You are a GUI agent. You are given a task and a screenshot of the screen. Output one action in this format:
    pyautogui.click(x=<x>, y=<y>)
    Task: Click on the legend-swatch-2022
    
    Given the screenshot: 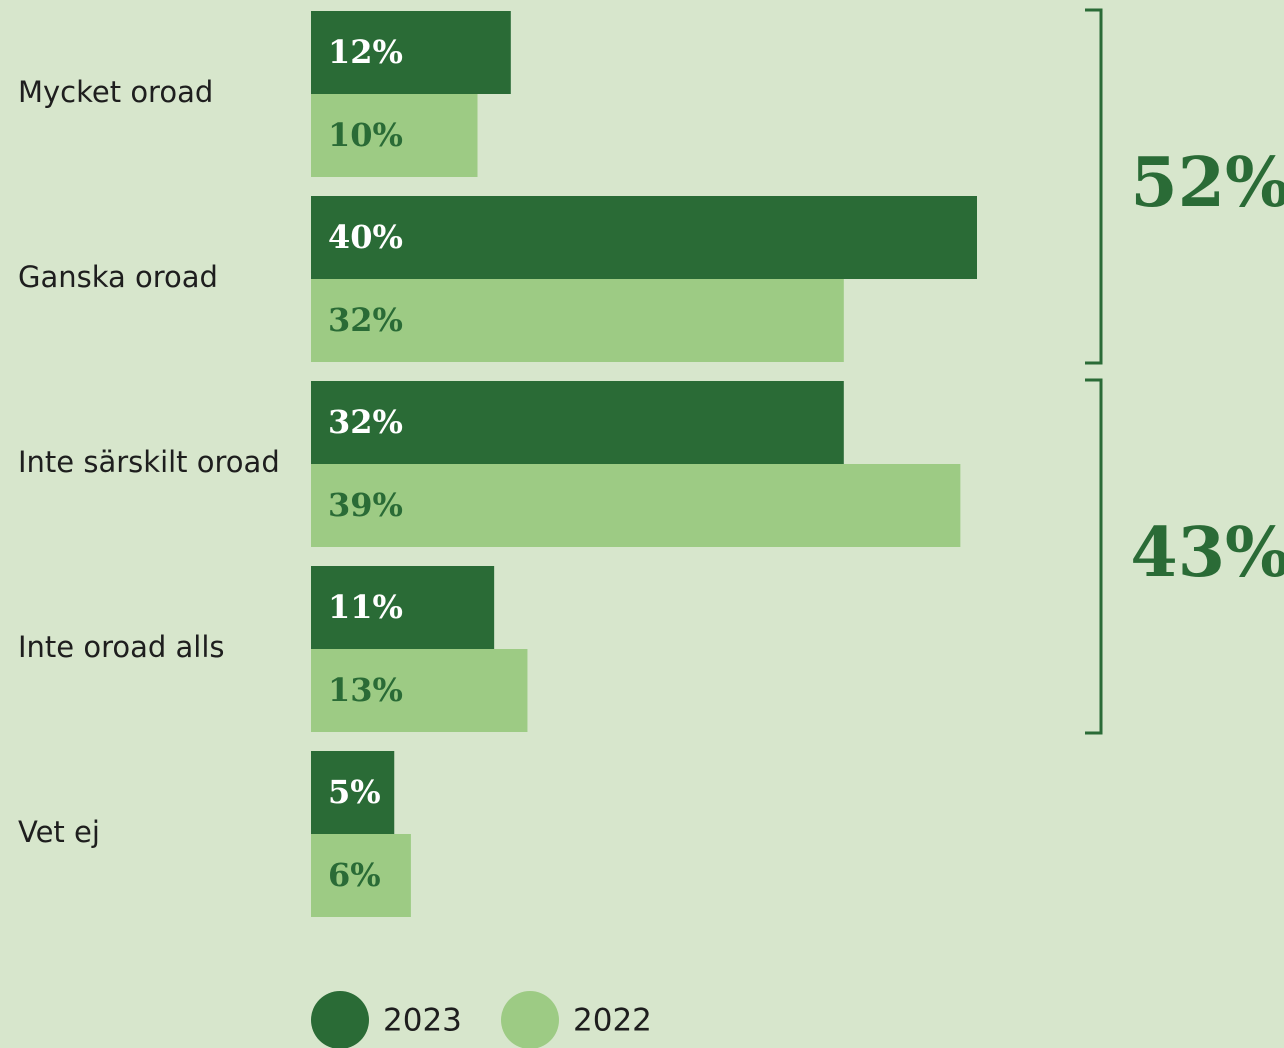 What is the action you would take?
    pyautogui.click(x=530, y=1019)
    